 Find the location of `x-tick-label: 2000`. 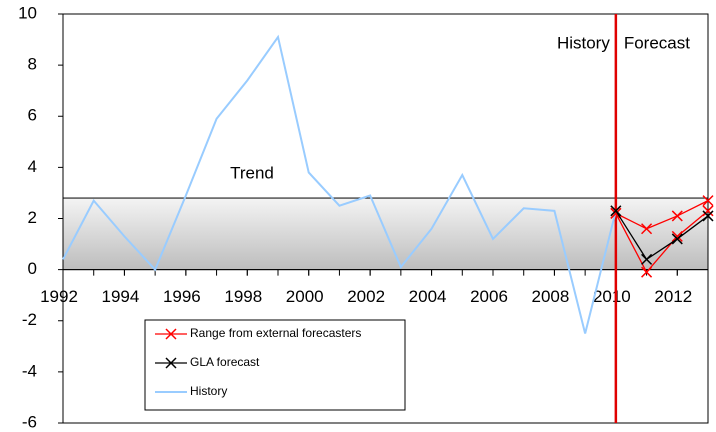

x-tick-label: 2000 is located at coordinates (305, 296).